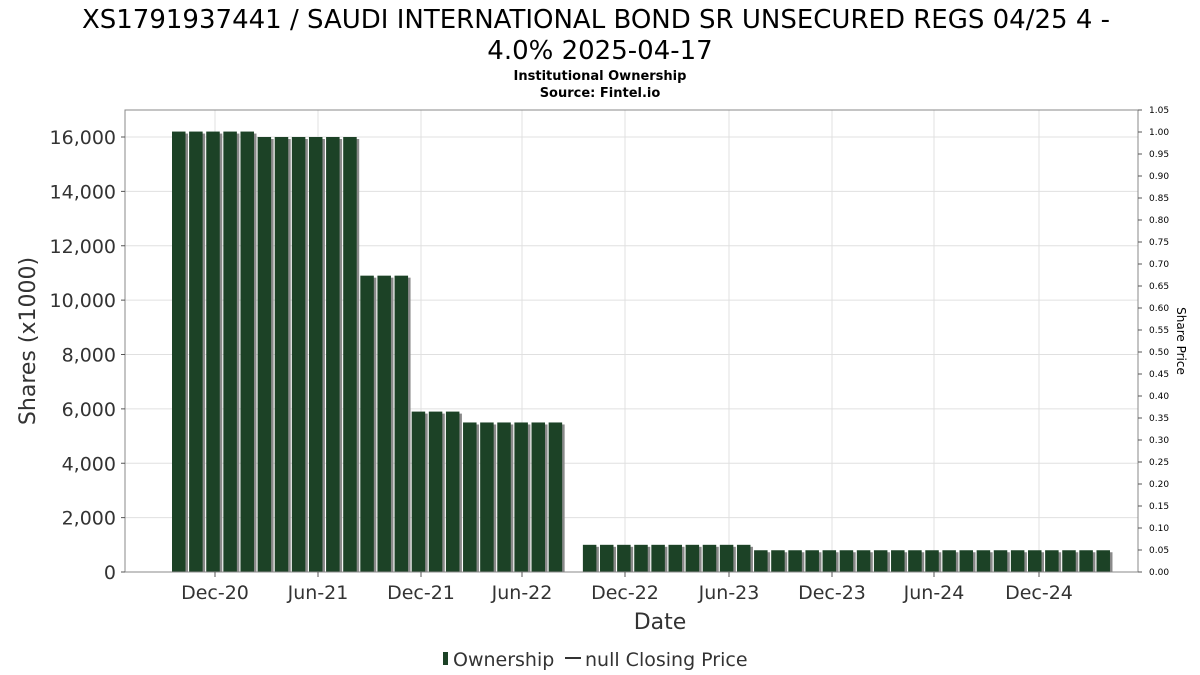  I want to click on y2-tick-label: 0.70, so click(1159, 265).